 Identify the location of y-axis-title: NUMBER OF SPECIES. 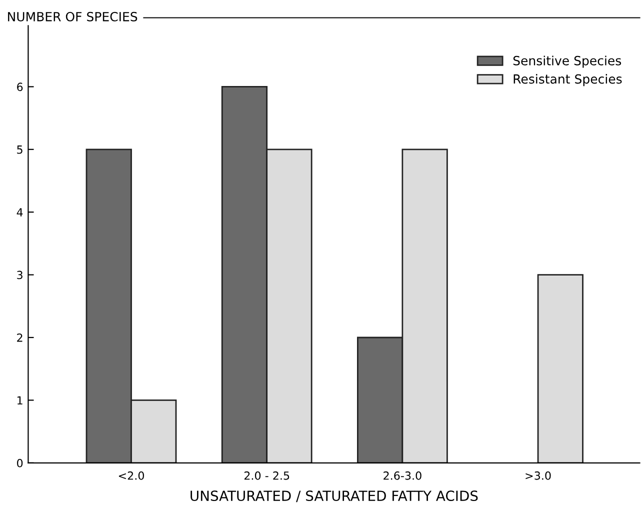
(73, 17).